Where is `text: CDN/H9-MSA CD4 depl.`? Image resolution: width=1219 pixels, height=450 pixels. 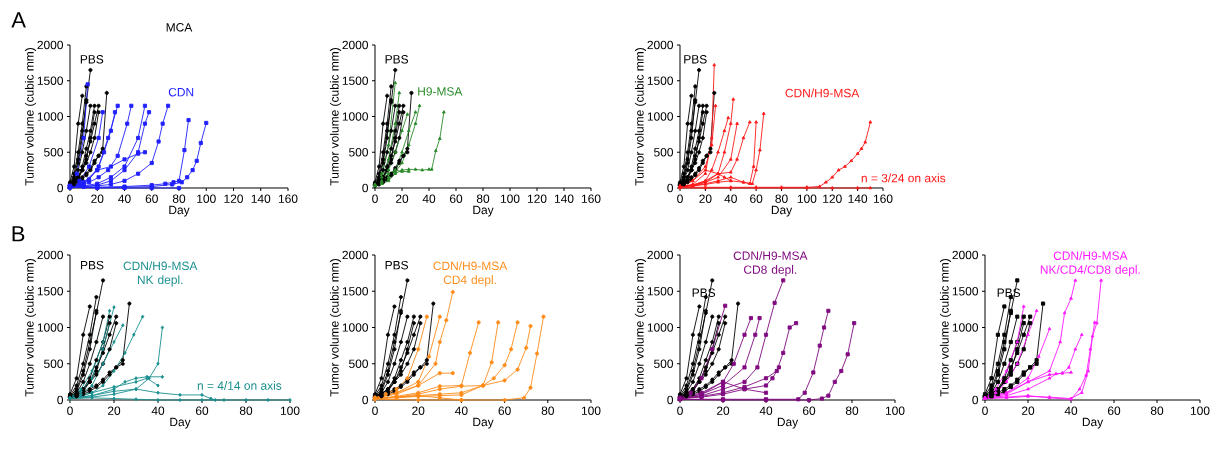
text: CDN/H9-MSA CD4 depl. is located at coordinates (470, 274).